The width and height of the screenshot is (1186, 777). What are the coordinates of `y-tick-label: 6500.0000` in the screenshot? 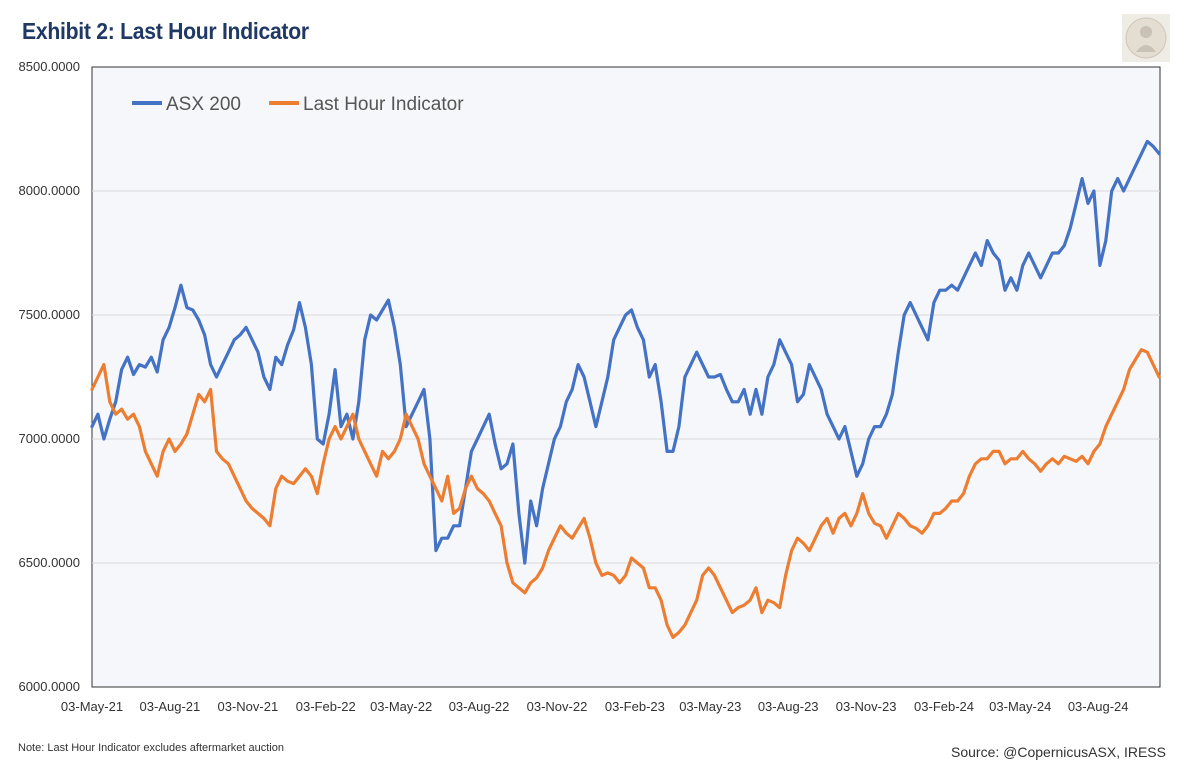 It's located at (49, 562).